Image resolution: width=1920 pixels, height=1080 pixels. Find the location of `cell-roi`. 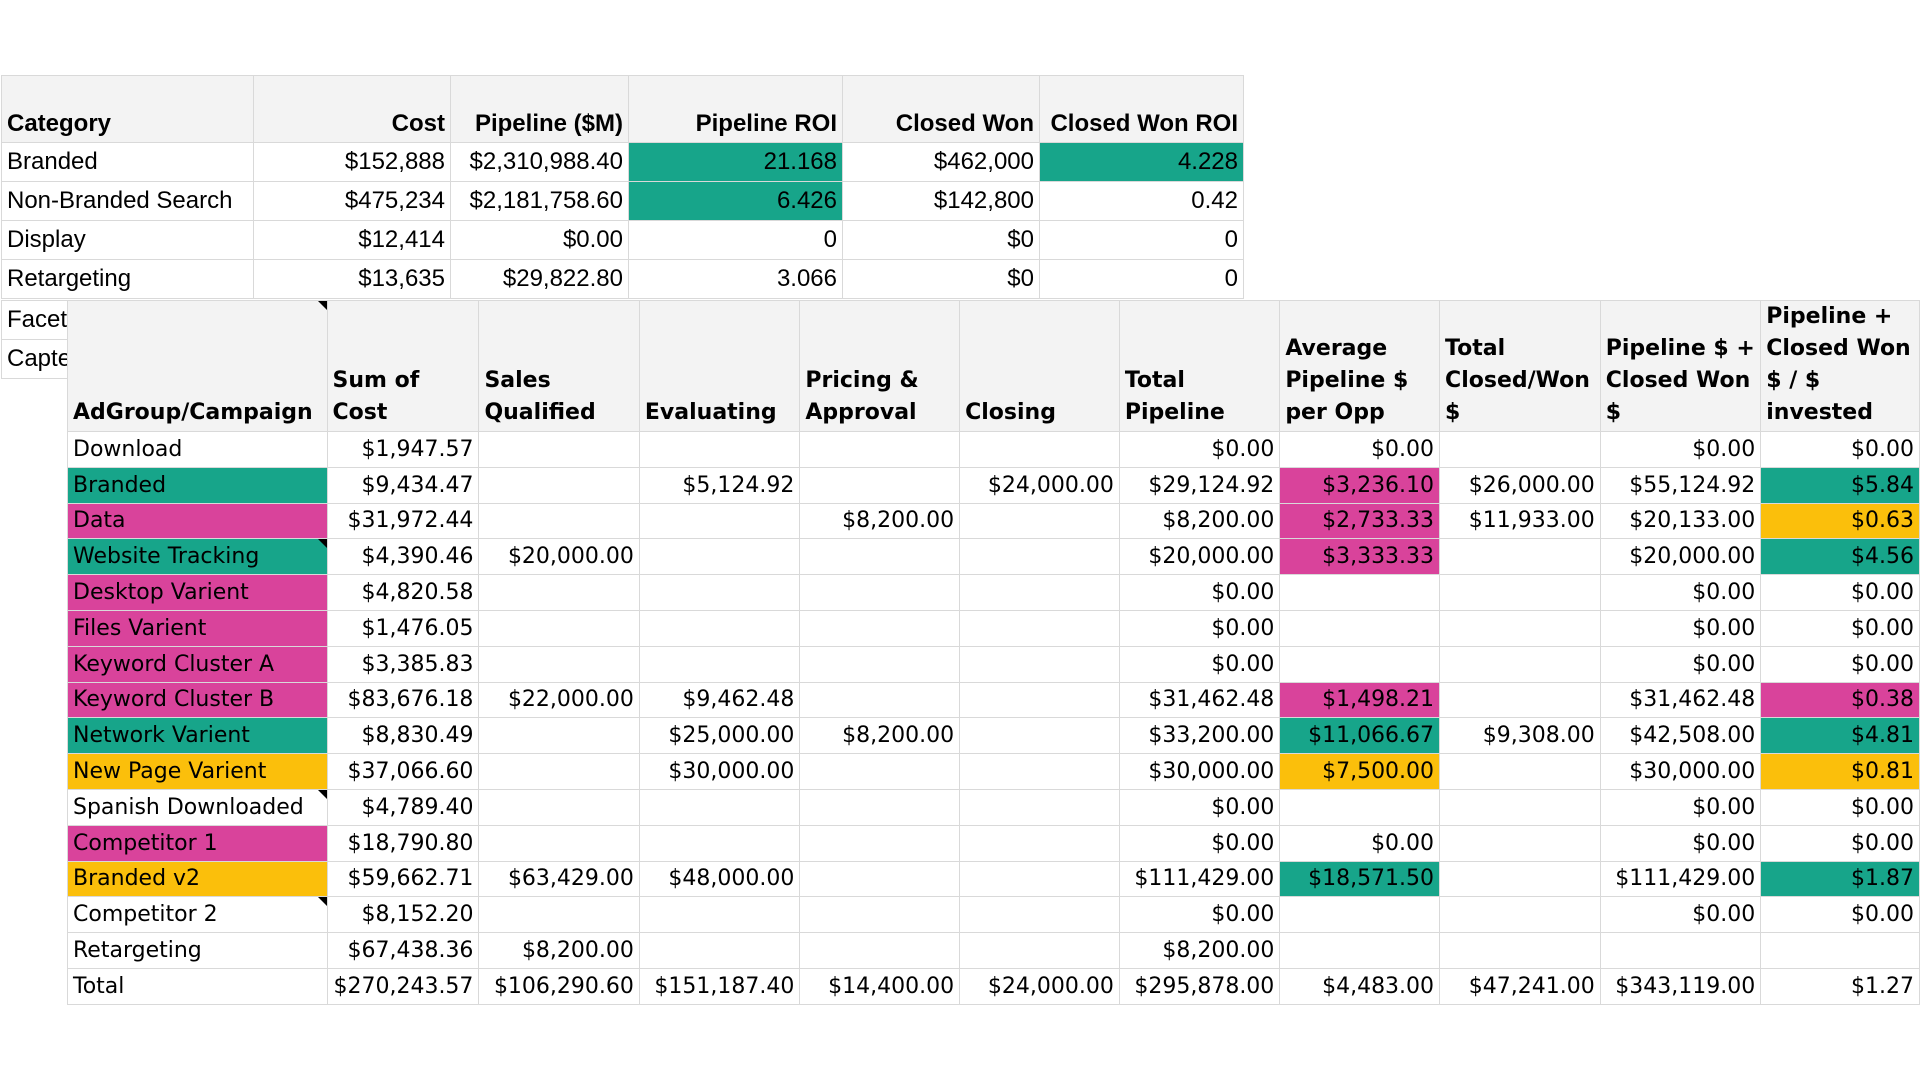

cell-roi is located at coordinates (1840, 950).